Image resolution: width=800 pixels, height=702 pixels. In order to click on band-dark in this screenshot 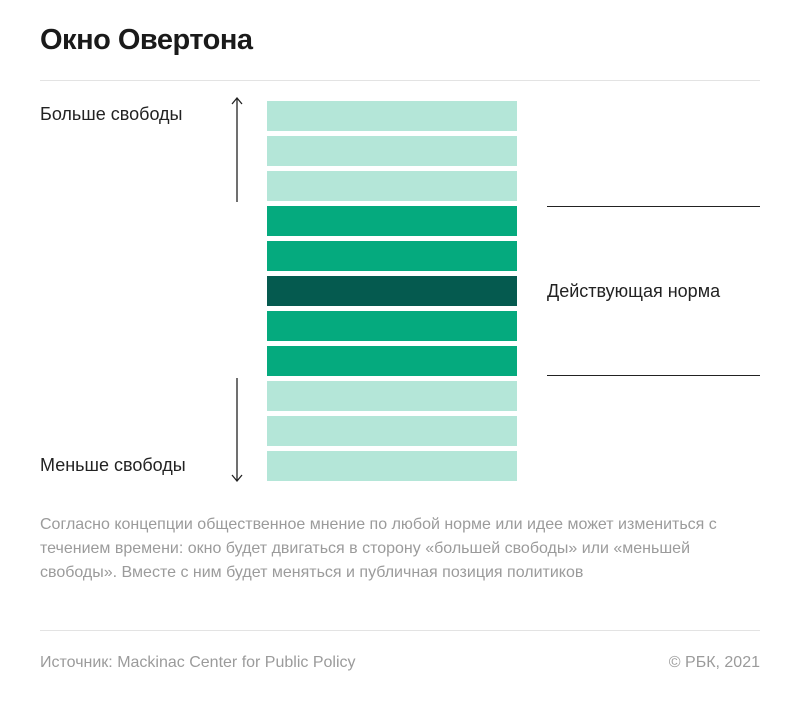, I will do `click(392, 291)`.